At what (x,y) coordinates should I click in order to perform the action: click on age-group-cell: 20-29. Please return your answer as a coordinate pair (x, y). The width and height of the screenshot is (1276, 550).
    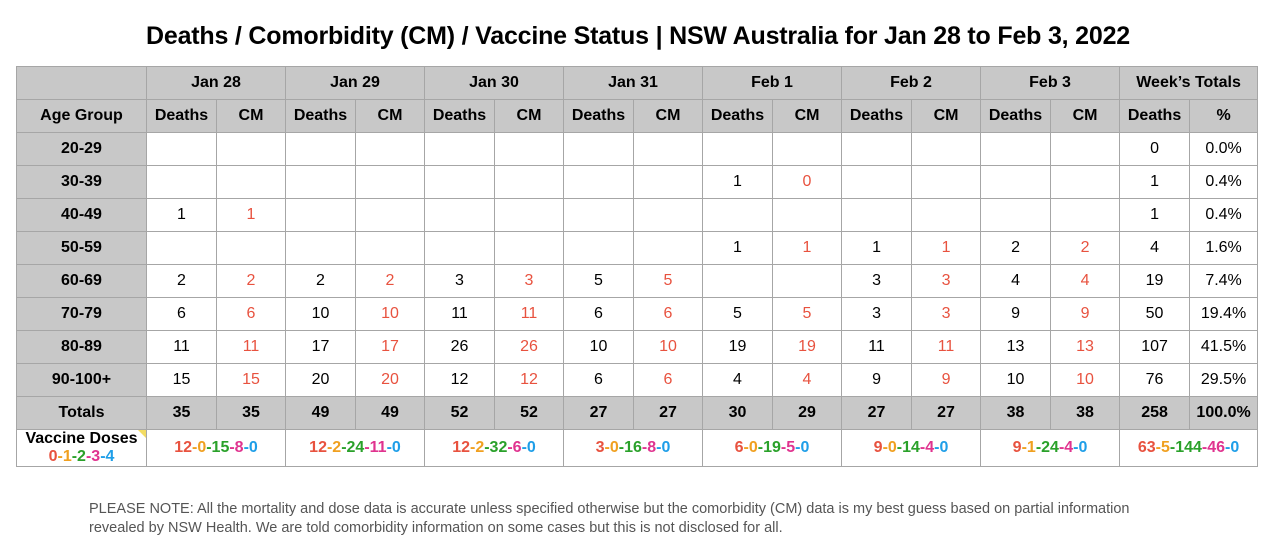
    Looking at the image, I should click on (81, 149).